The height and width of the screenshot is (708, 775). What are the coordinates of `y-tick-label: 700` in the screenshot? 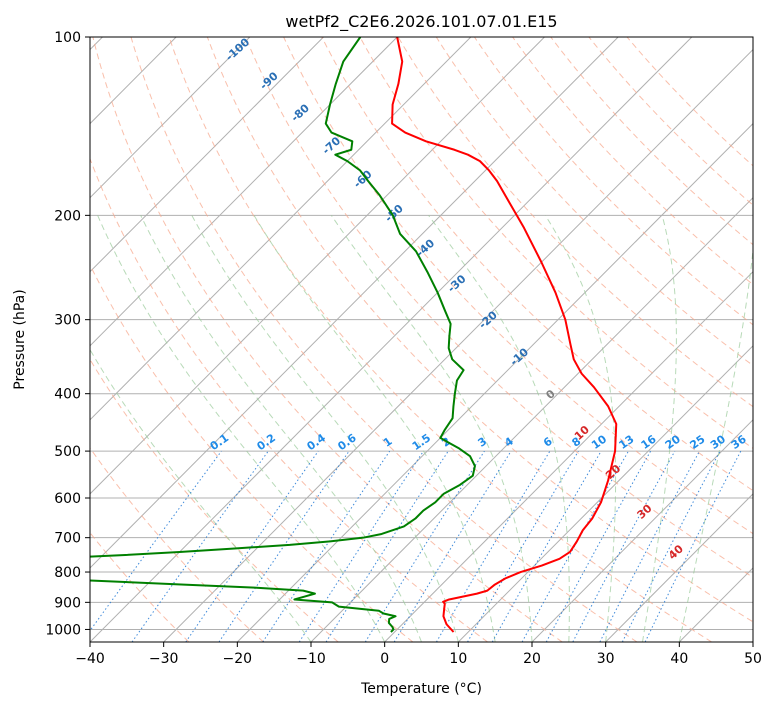 It's located at (67, 539).